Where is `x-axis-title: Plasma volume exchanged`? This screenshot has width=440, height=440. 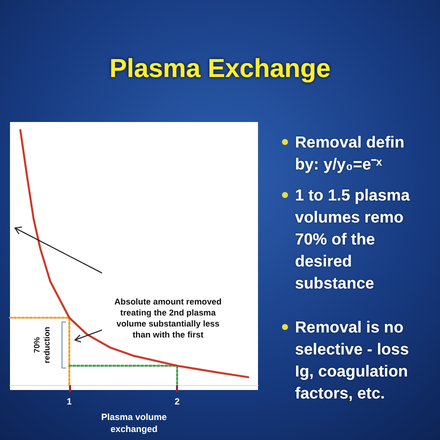 x-axis-title: Plasma volume exchanged is located at coordinates (134, 423).